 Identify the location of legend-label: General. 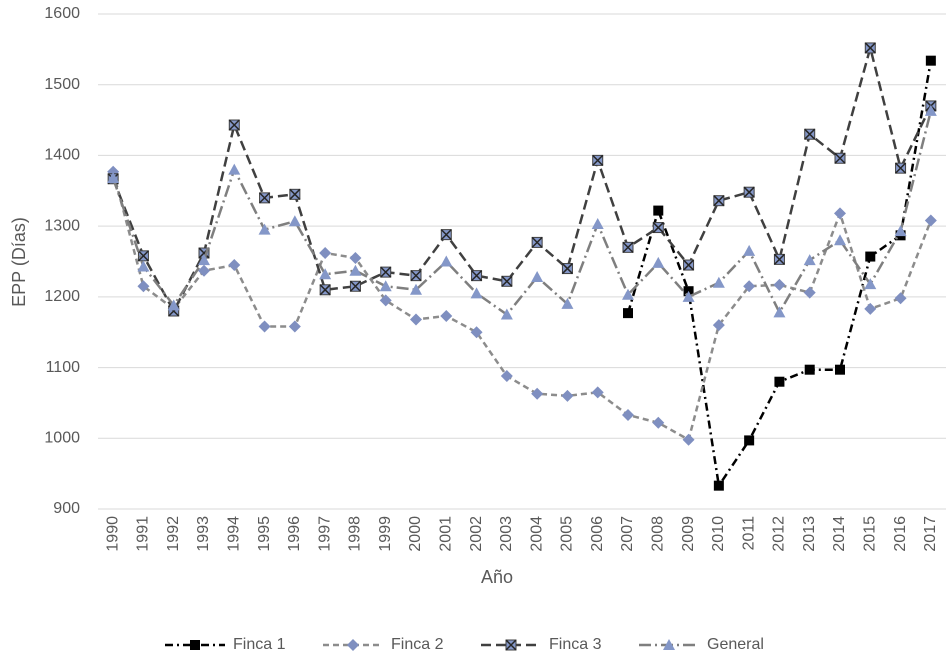
(735, 644).